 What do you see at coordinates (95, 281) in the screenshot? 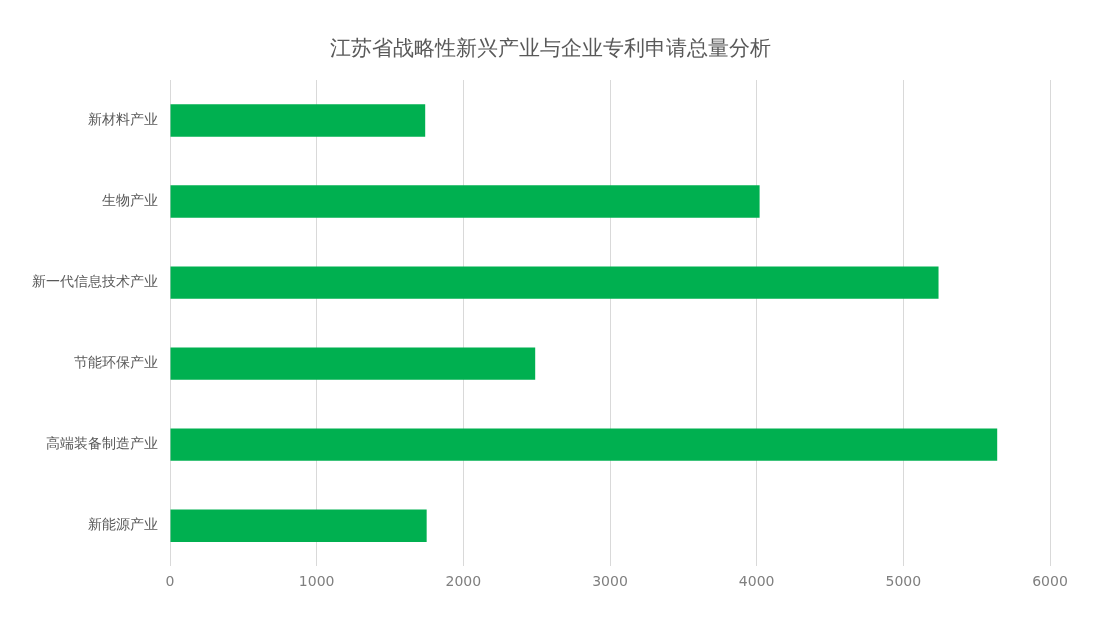
I see `y-tick-label: 新一代信息技术产业` at bounding box center [95, 281].